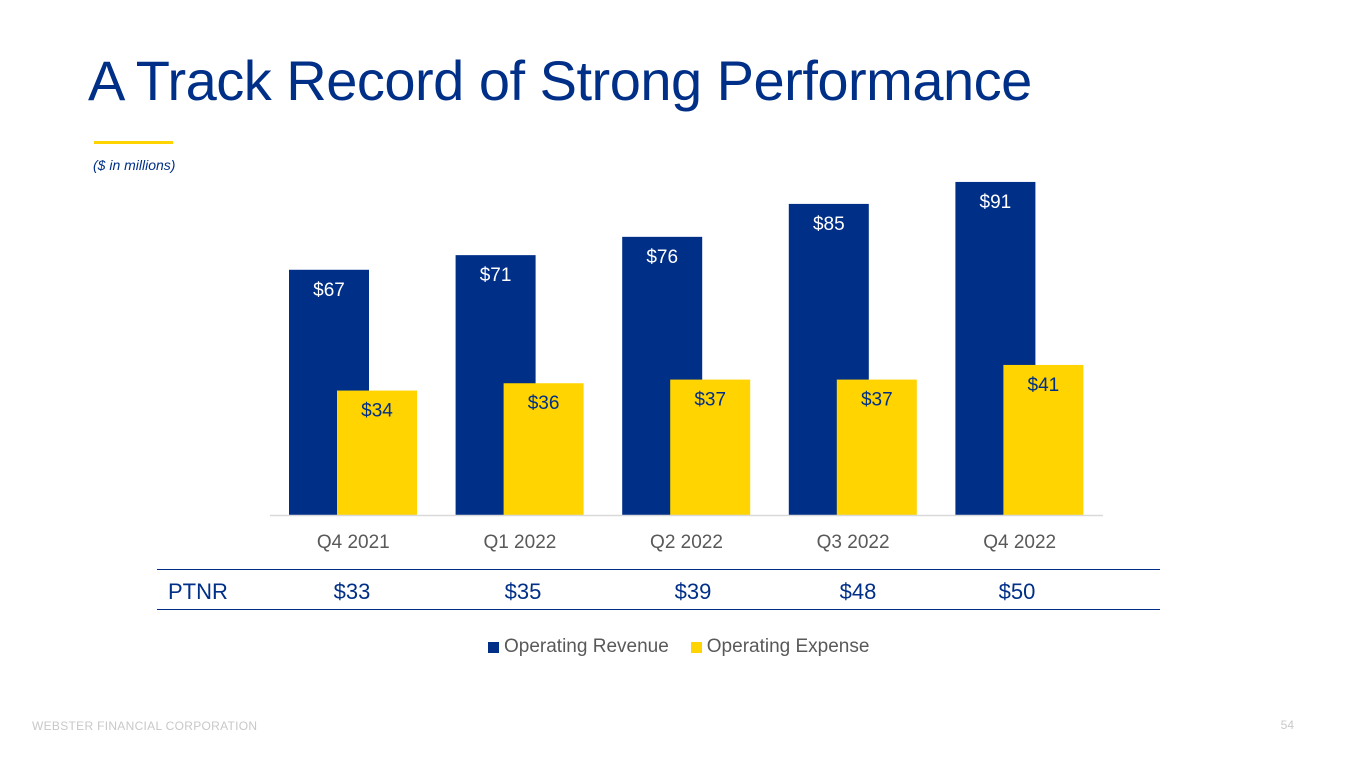  What do you see at coordinates (493, 647) in the screenshot?
I see `legend-swatch-revenue` at bounding box center [493, 647].